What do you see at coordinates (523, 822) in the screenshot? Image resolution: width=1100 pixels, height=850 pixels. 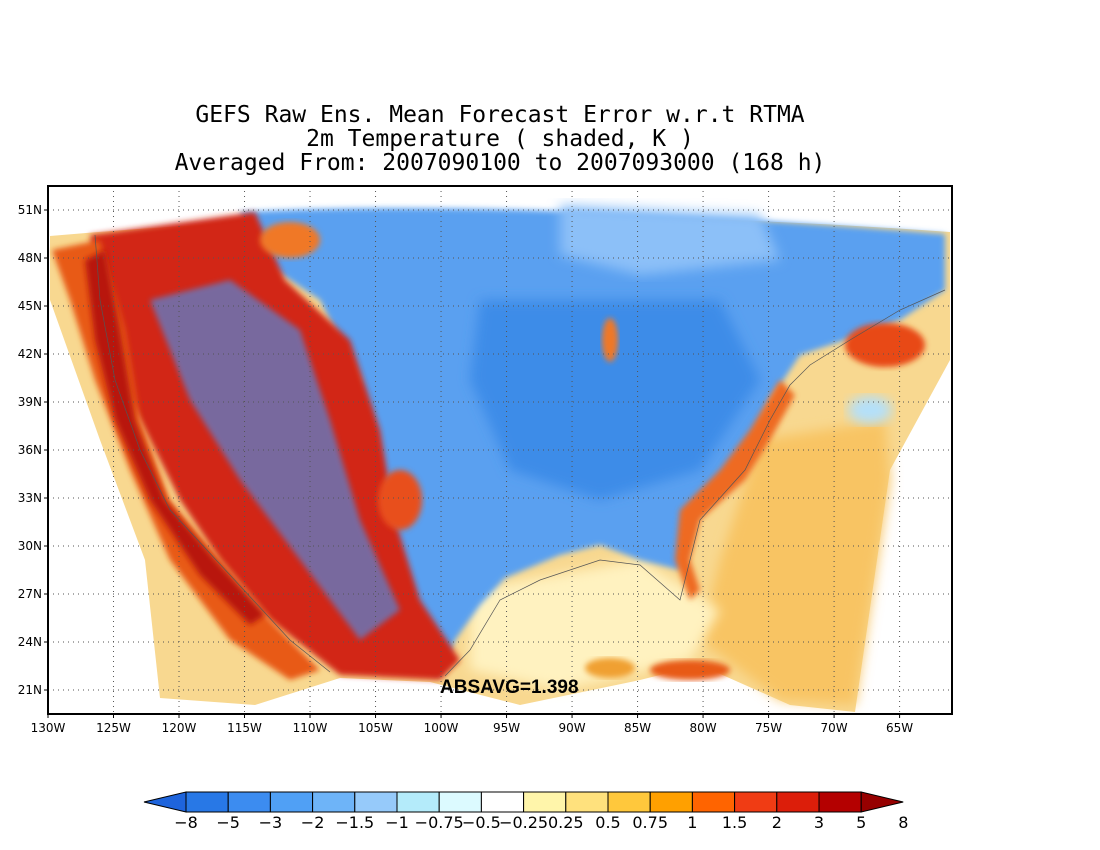 I see `colorbar-label: −0.25` at bounding box center [523, 822].